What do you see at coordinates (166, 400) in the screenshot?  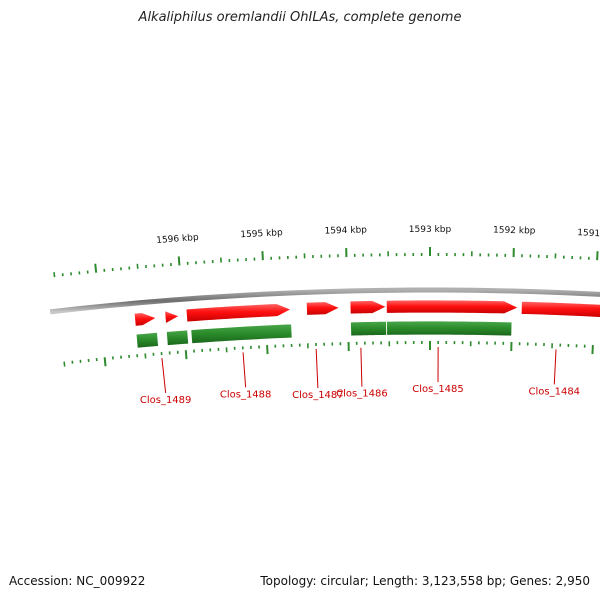 I see `gene-label: Clos_1489` at bounding box center [166, 400].